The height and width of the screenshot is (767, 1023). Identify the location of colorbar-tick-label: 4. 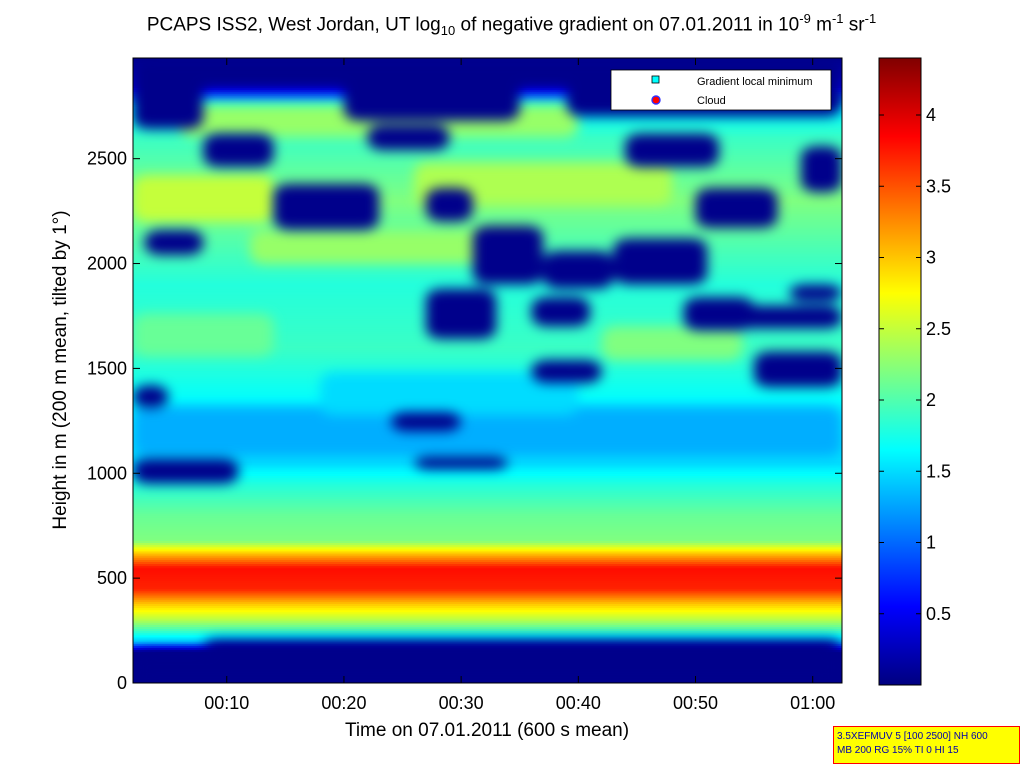
(931, 115).